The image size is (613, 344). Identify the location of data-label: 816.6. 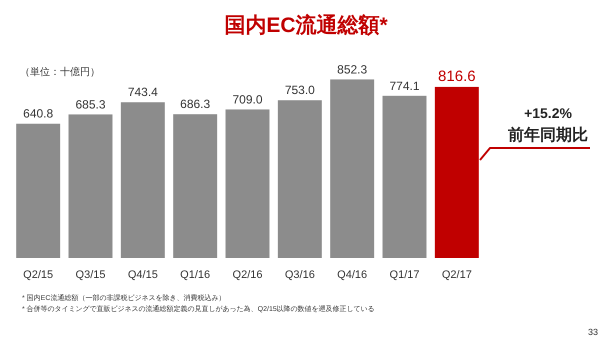
(457, 76).